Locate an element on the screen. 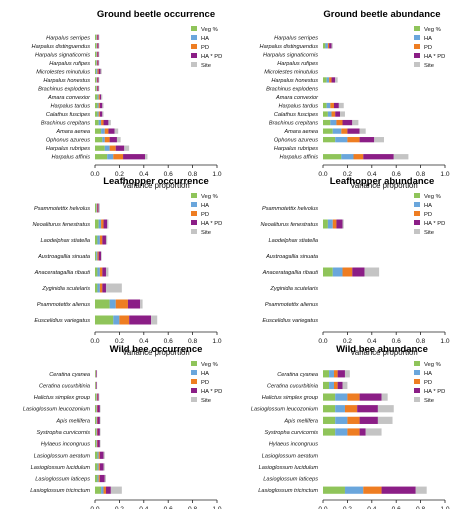 This screenshot has height=509, width=453. chart-2-bar-ha-pd is located at coordinates (367, 140).